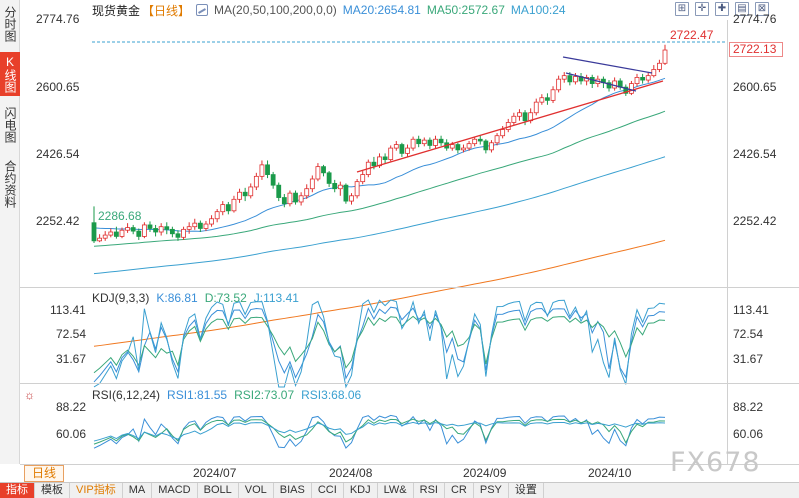  Describe the element at coordinates (526, 490) in the screenshot. I see `toolbar-settings-button: 设置` at that location.